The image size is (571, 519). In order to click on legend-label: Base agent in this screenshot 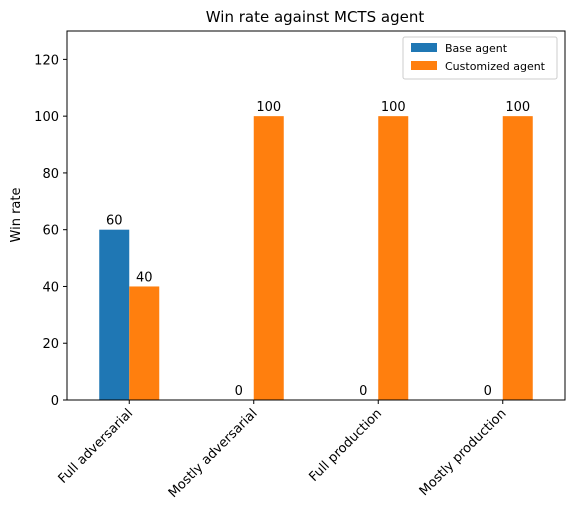, I will do `click(476, 48)`.